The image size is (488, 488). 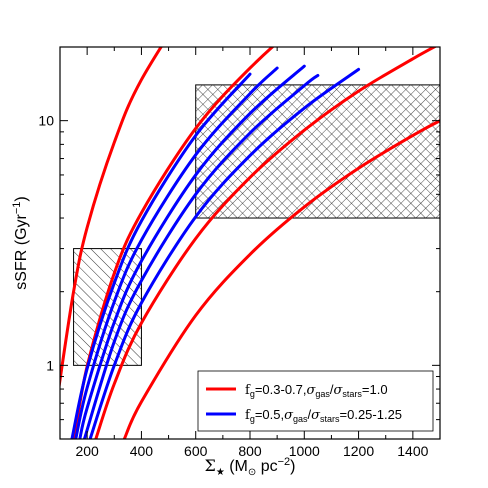 I want to click on x-tick-label: 600, so click(x=196, y=451).